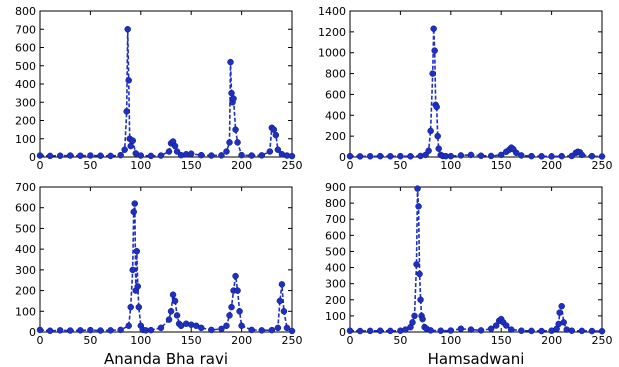 The height and width of the screenshot is (367, 619). I want to click on y-tick-label: 900, so click(335, 187).